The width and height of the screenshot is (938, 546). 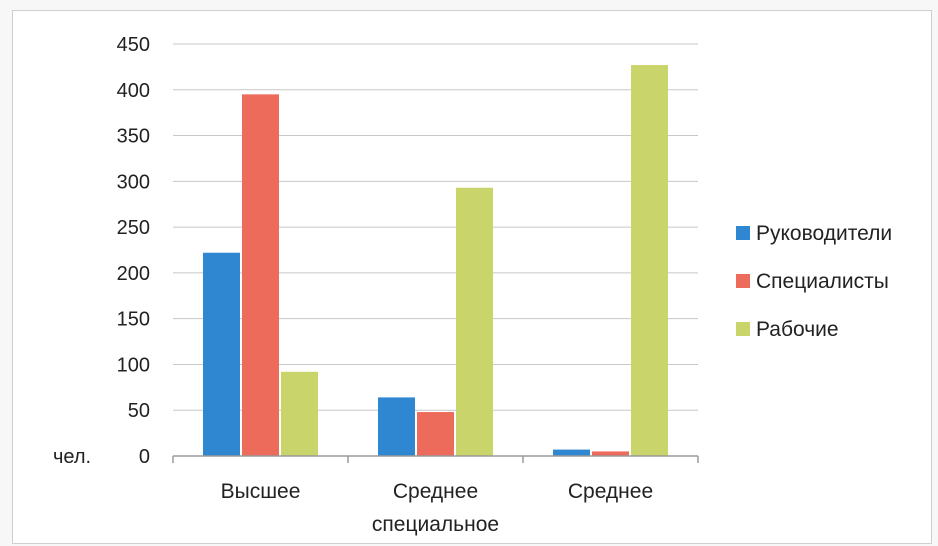 What do you see at coordinates (437, 508) in the screenshot?
I see `category-labels: Высшее Среднее специальное Среднее` at bounding box center [437, 508].